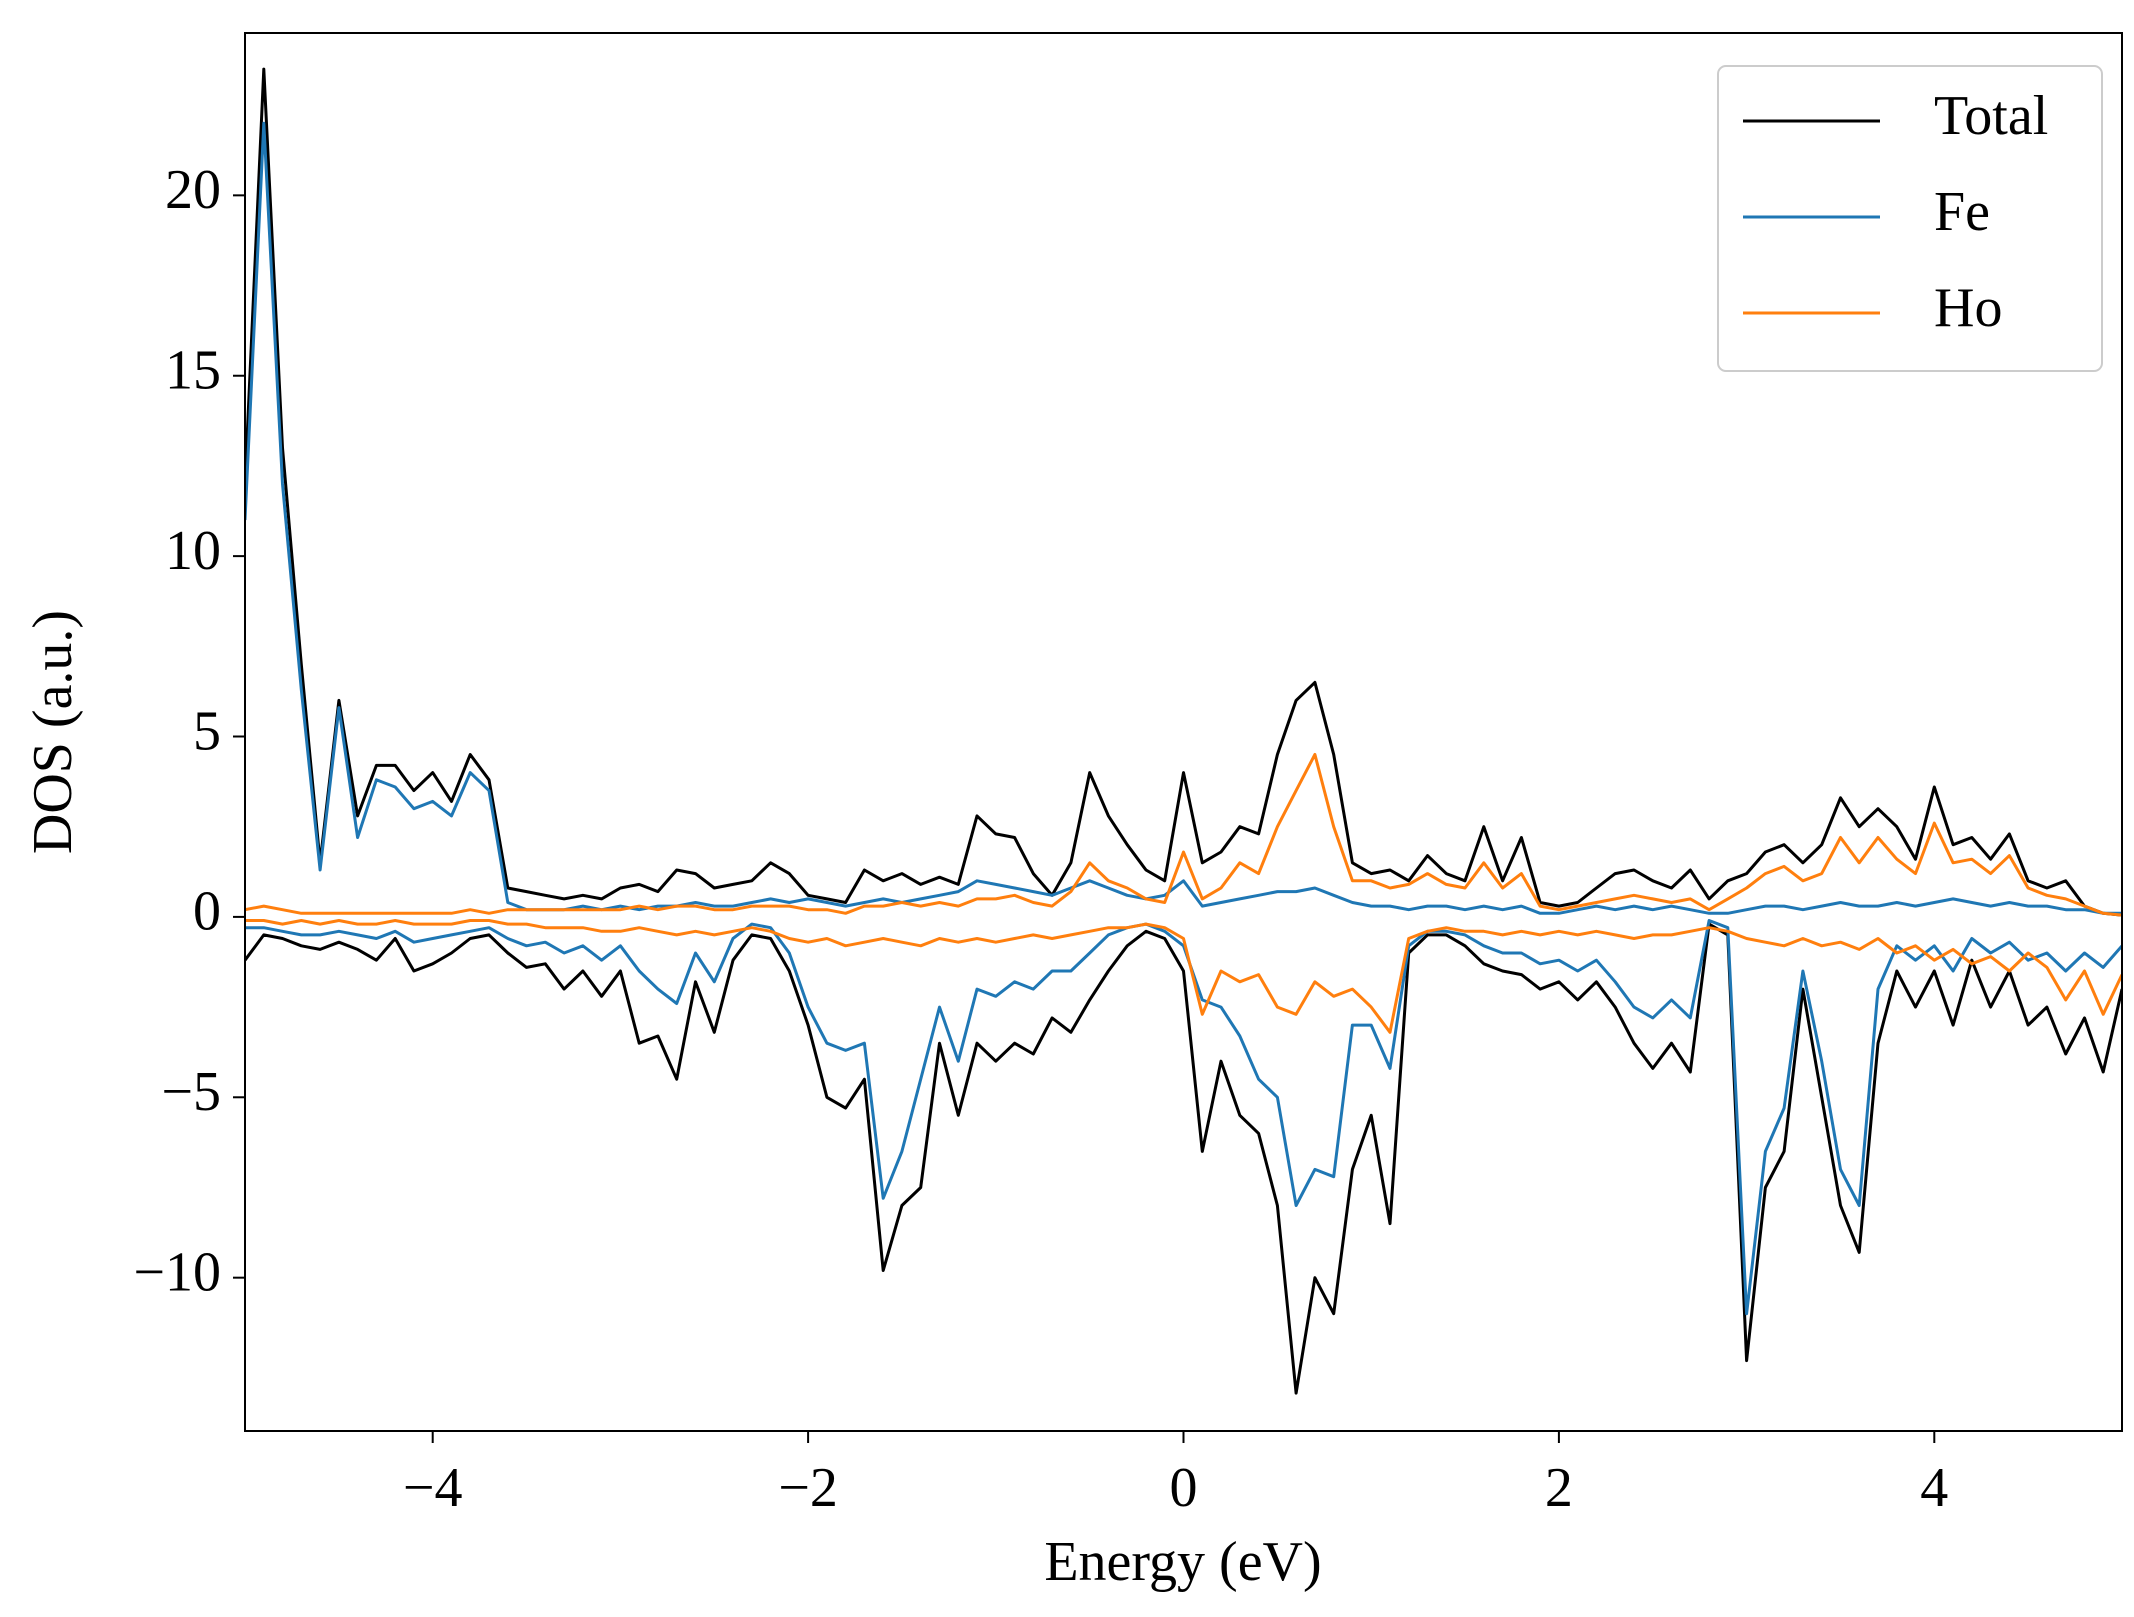 Image resolution: width=2134 pixels, height=1617 pixels. I want to click on y-tick-label: −10, so click(177, 1273).